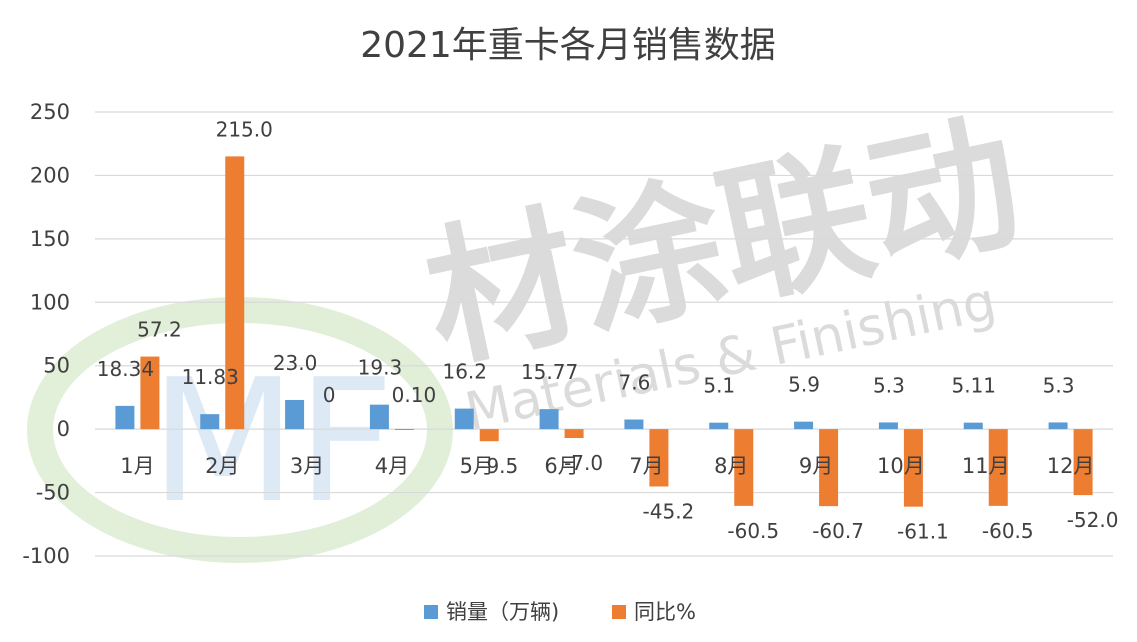 The width and height of the screenshot is (1137, 642). What do you see at coordinates (46, 556) in the screenshot?
I see `y-tick-label: -100` at bounding box center [46, 556].